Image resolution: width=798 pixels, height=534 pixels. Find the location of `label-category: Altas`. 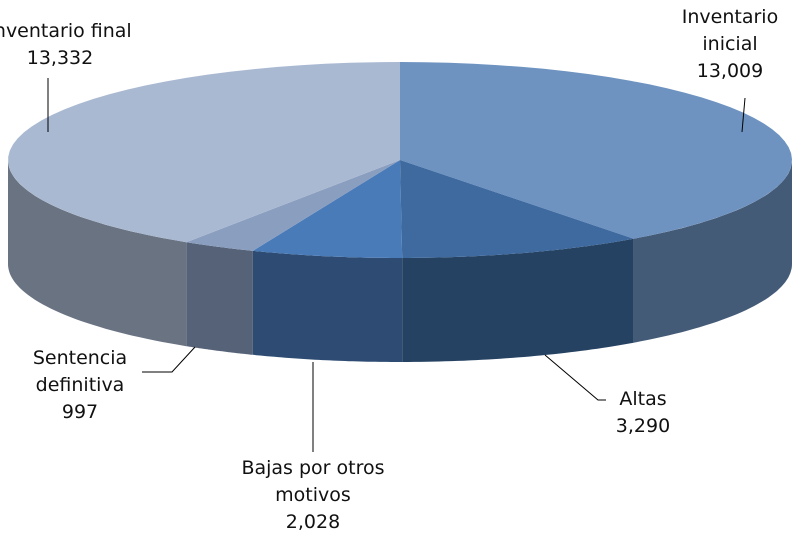

label-category: Altas is located at coordinates (643, 399).